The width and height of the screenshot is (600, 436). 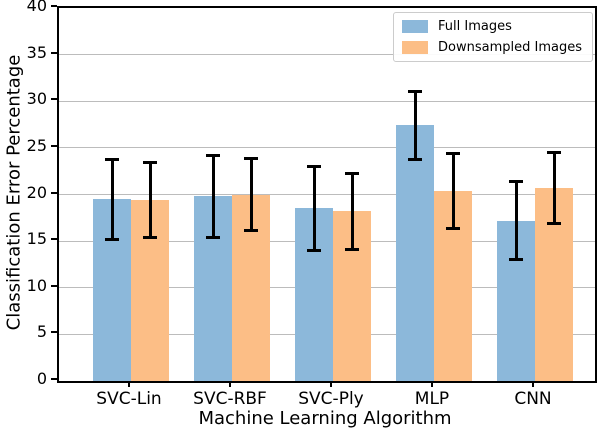 What do you see at coordinates (533, 399) in the screenshot?
I see `x-tick-label: CNN` at bounding box center [533, 399].